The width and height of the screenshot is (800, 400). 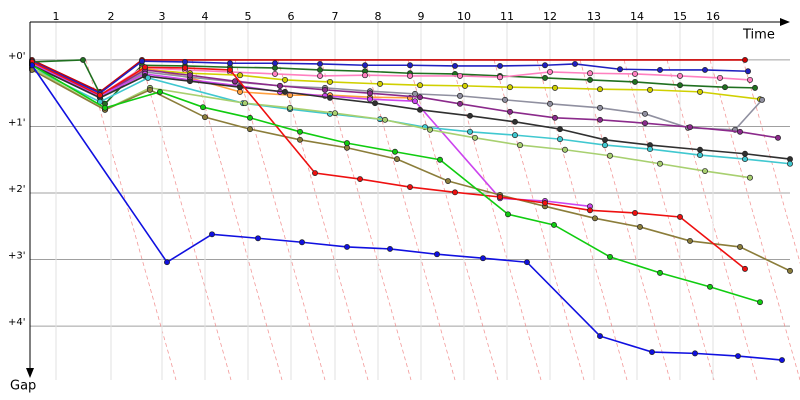 I want to click on lap-line, so click(x=771, y=162).